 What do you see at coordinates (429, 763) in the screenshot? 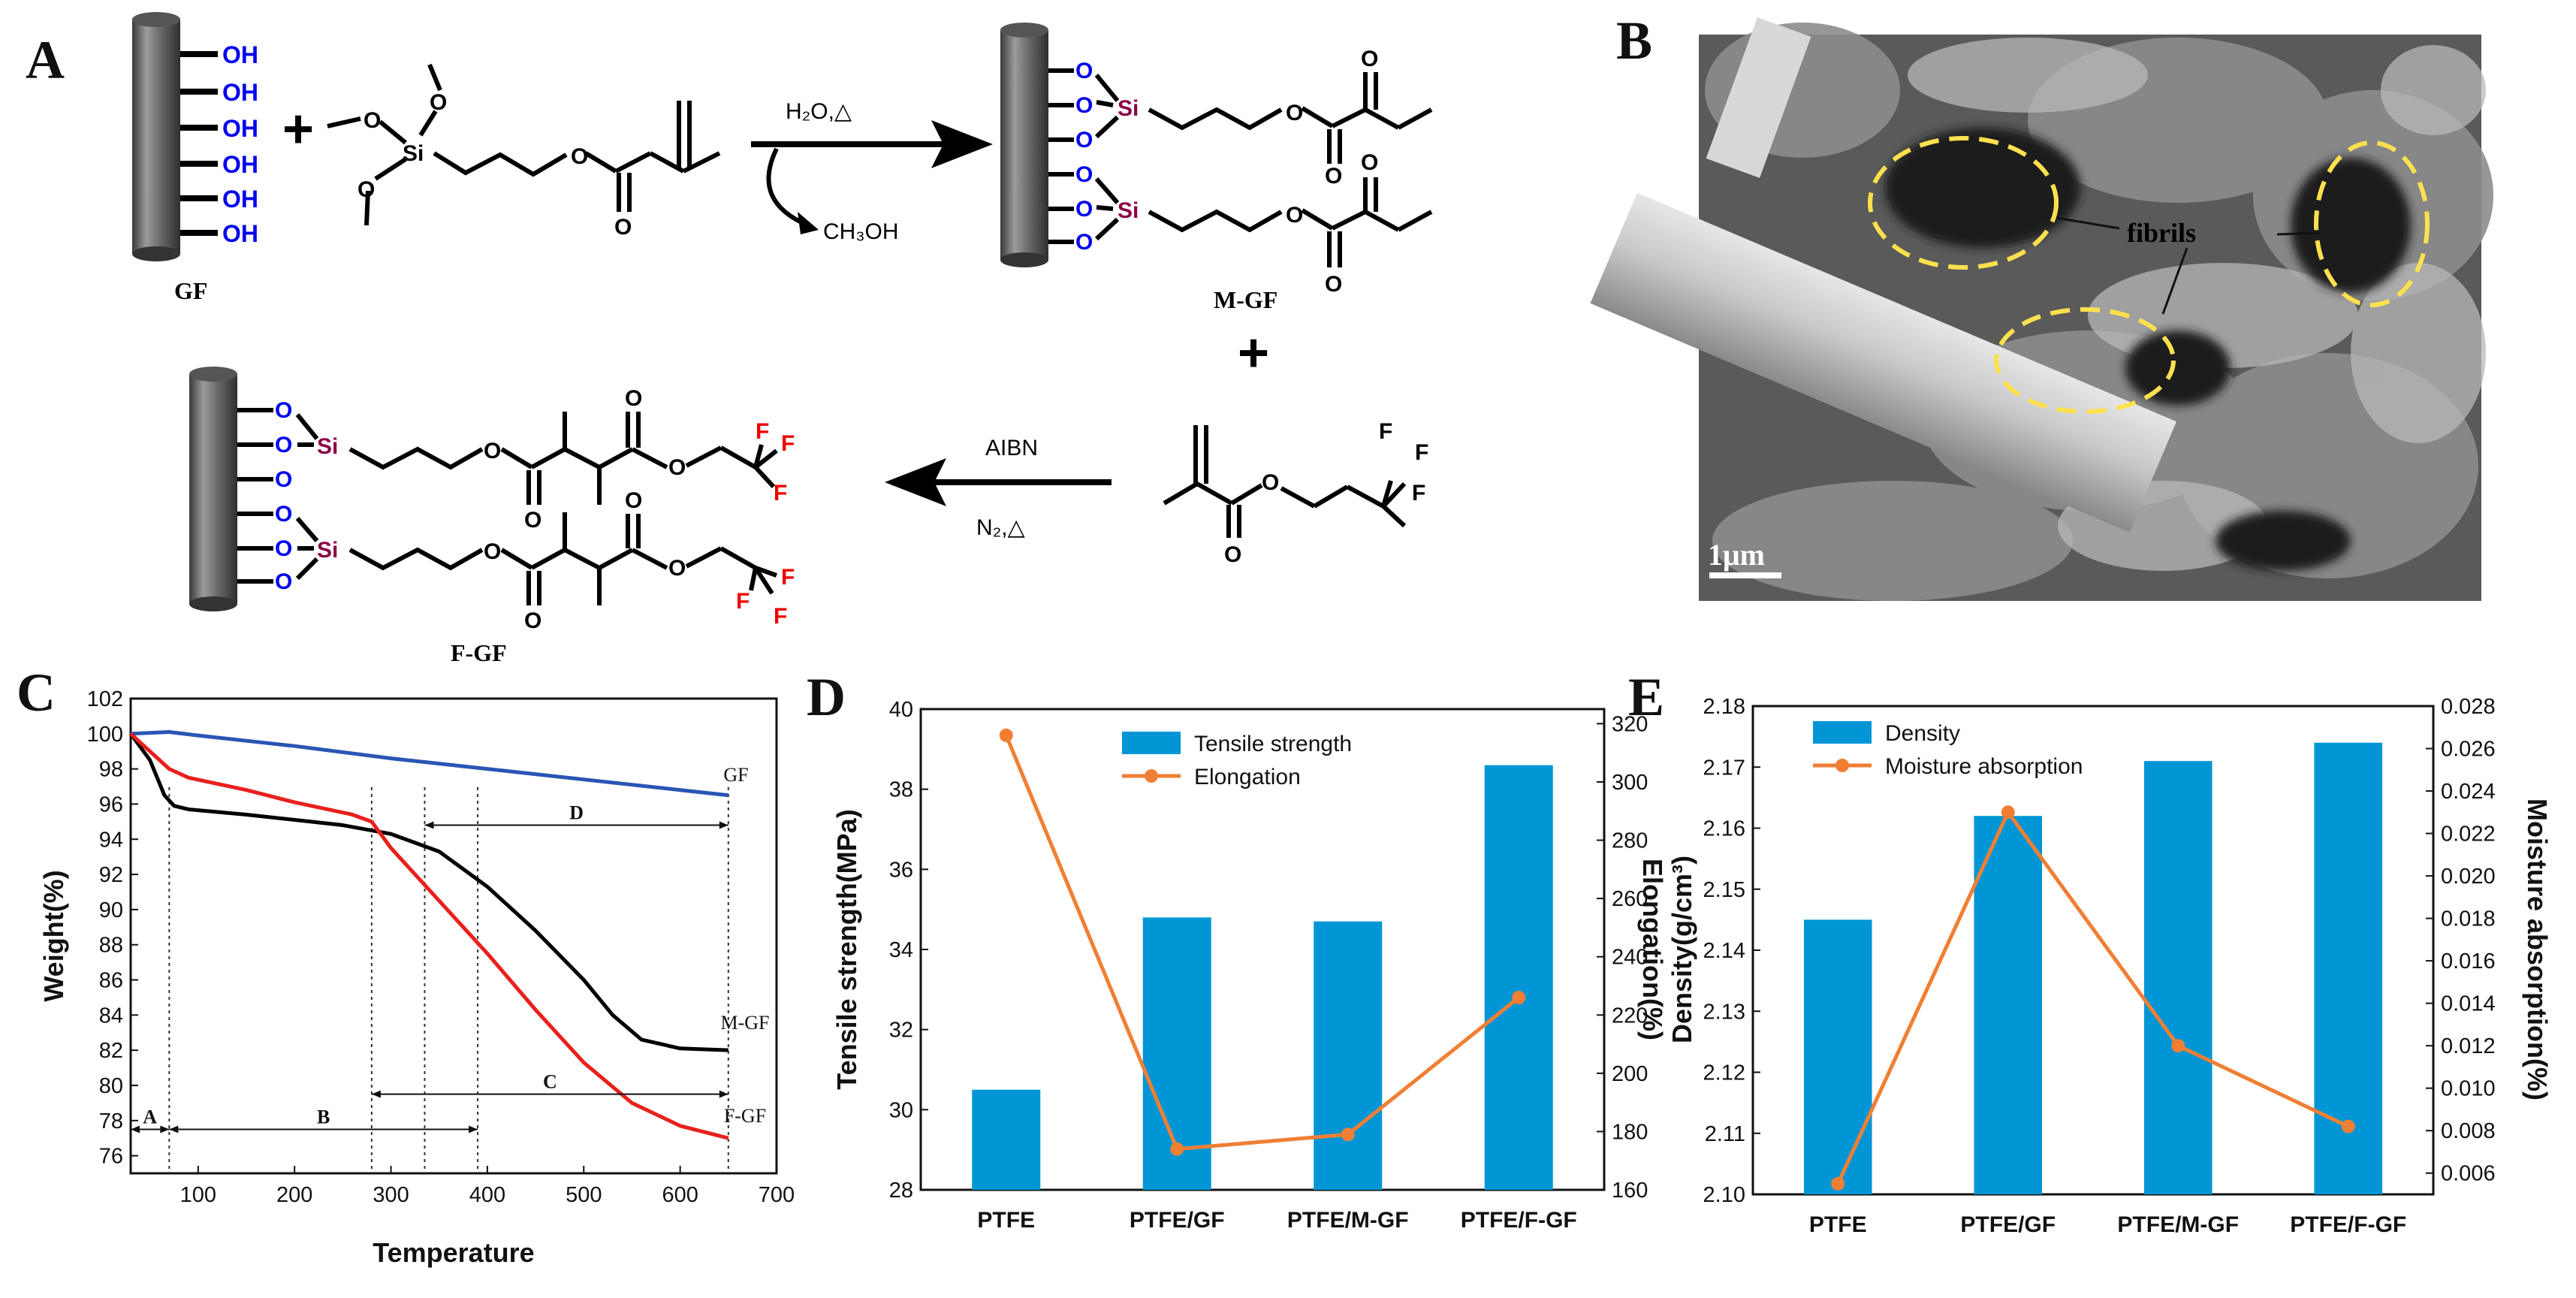
I see `series-line-gf` at bounding box center [429, 763].